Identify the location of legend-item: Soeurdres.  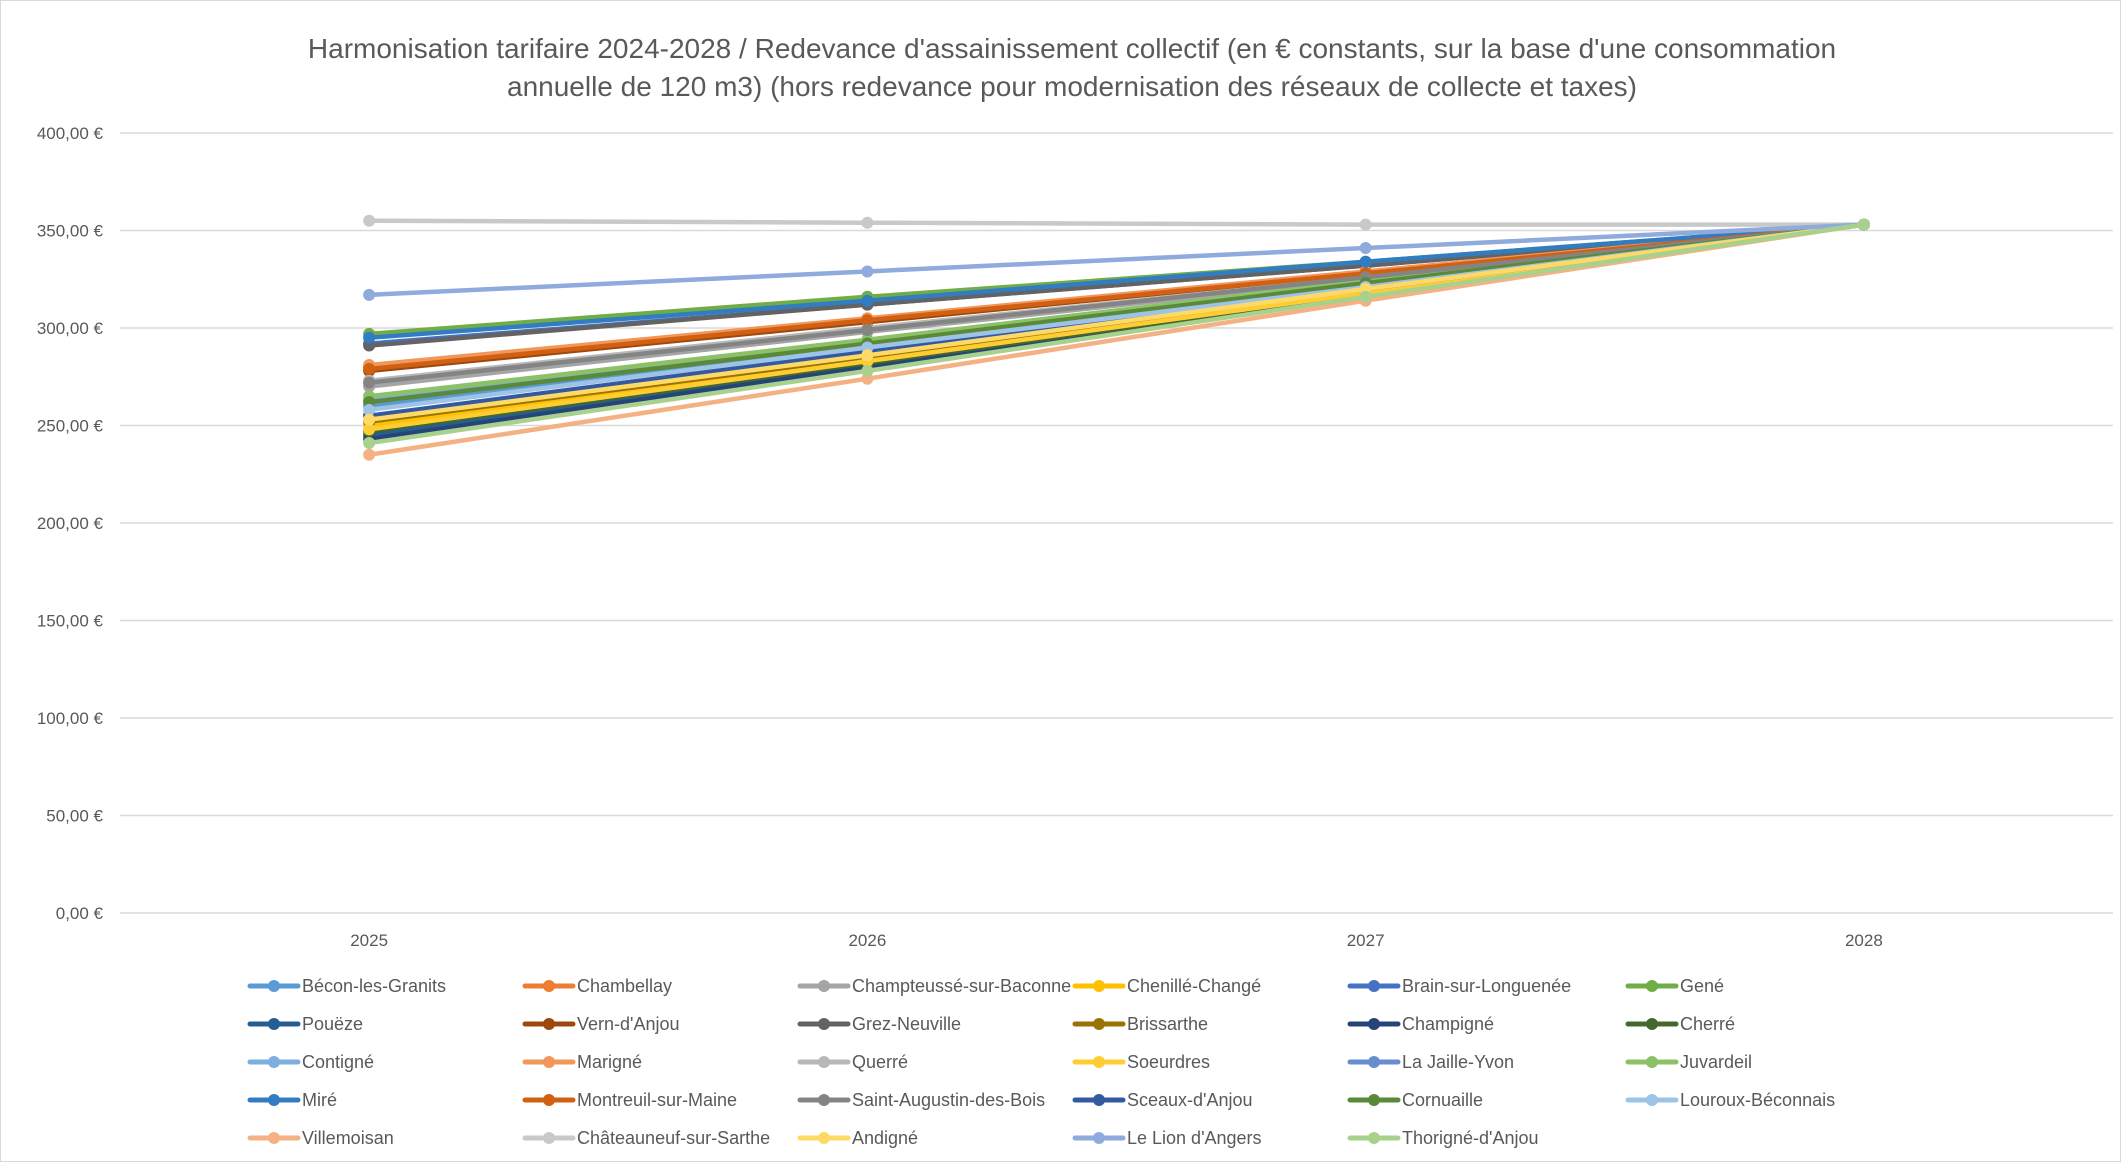
(1141, 1062).